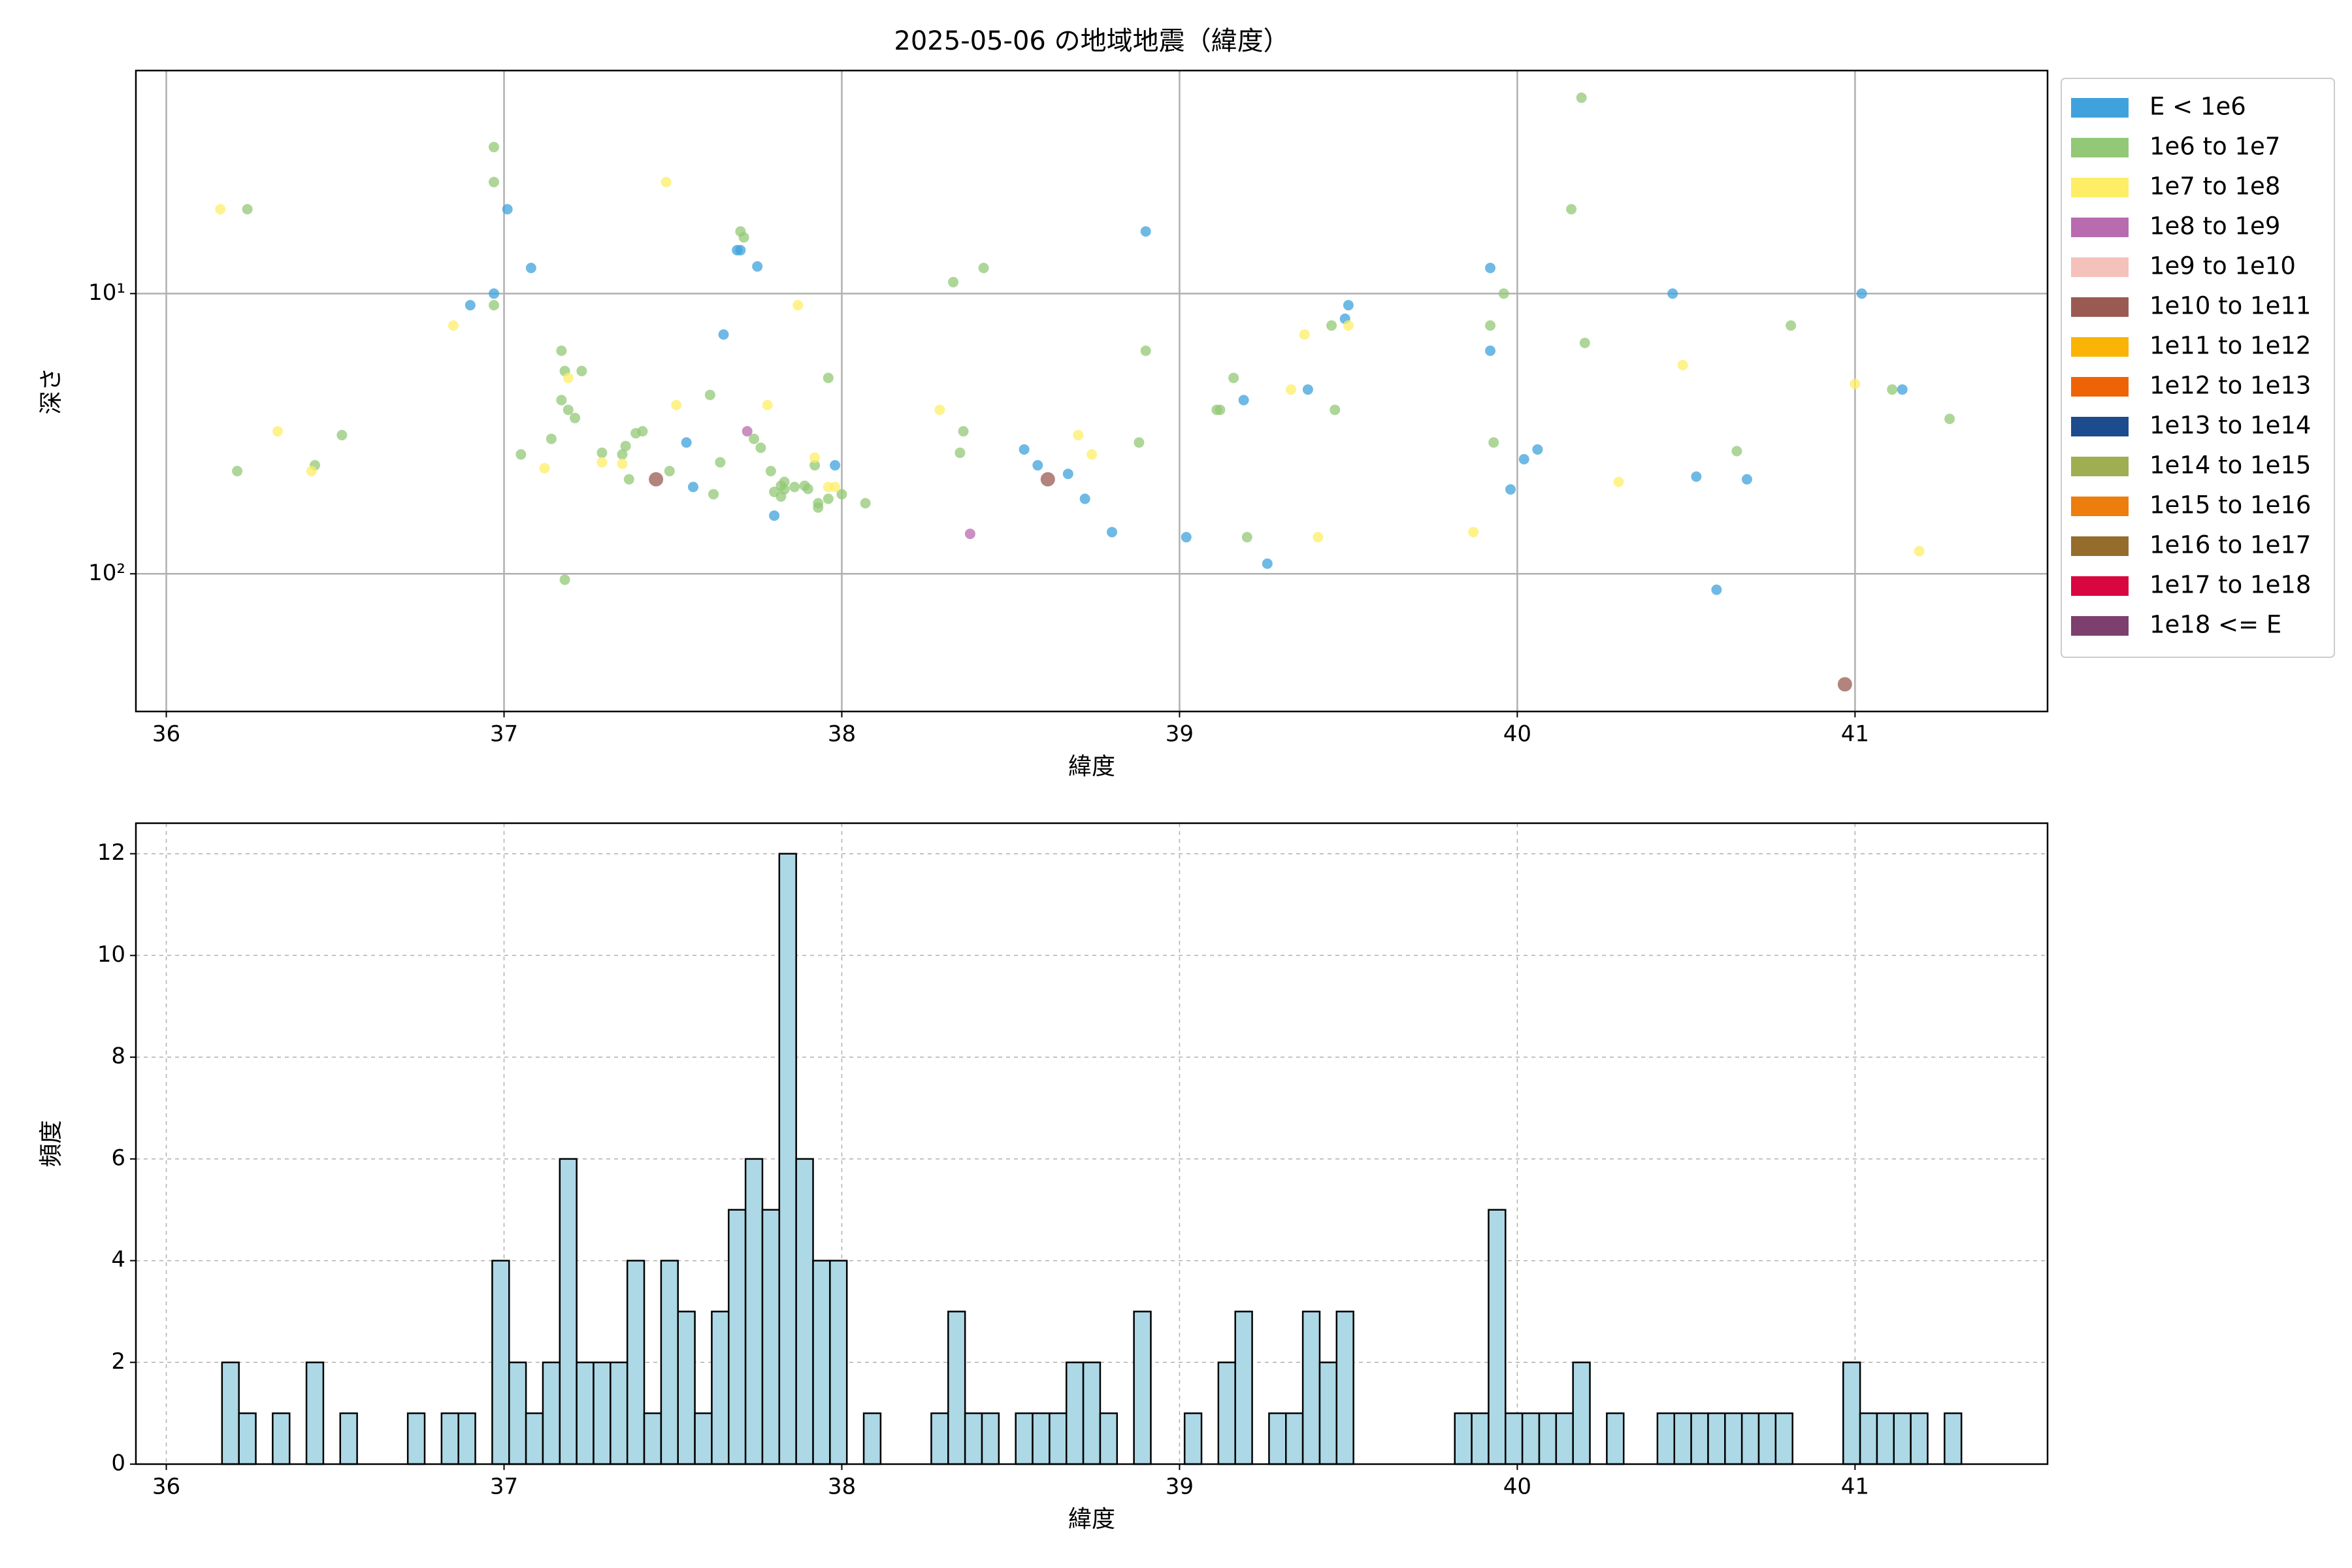 The image size is (2352, 1568). Describe the element at coordinates (111, 954) in the screenshot. I see `y-tick-label: 10` at that location.